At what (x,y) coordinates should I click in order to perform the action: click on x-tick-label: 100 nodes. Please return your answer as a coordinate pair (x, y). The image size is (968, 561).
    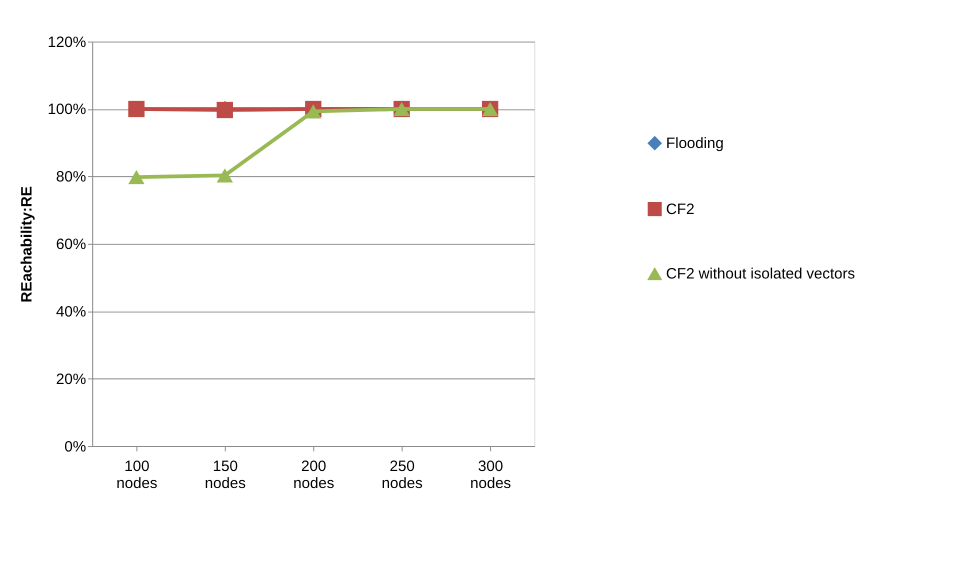
    Looking at the image, I should click on (137, 475).